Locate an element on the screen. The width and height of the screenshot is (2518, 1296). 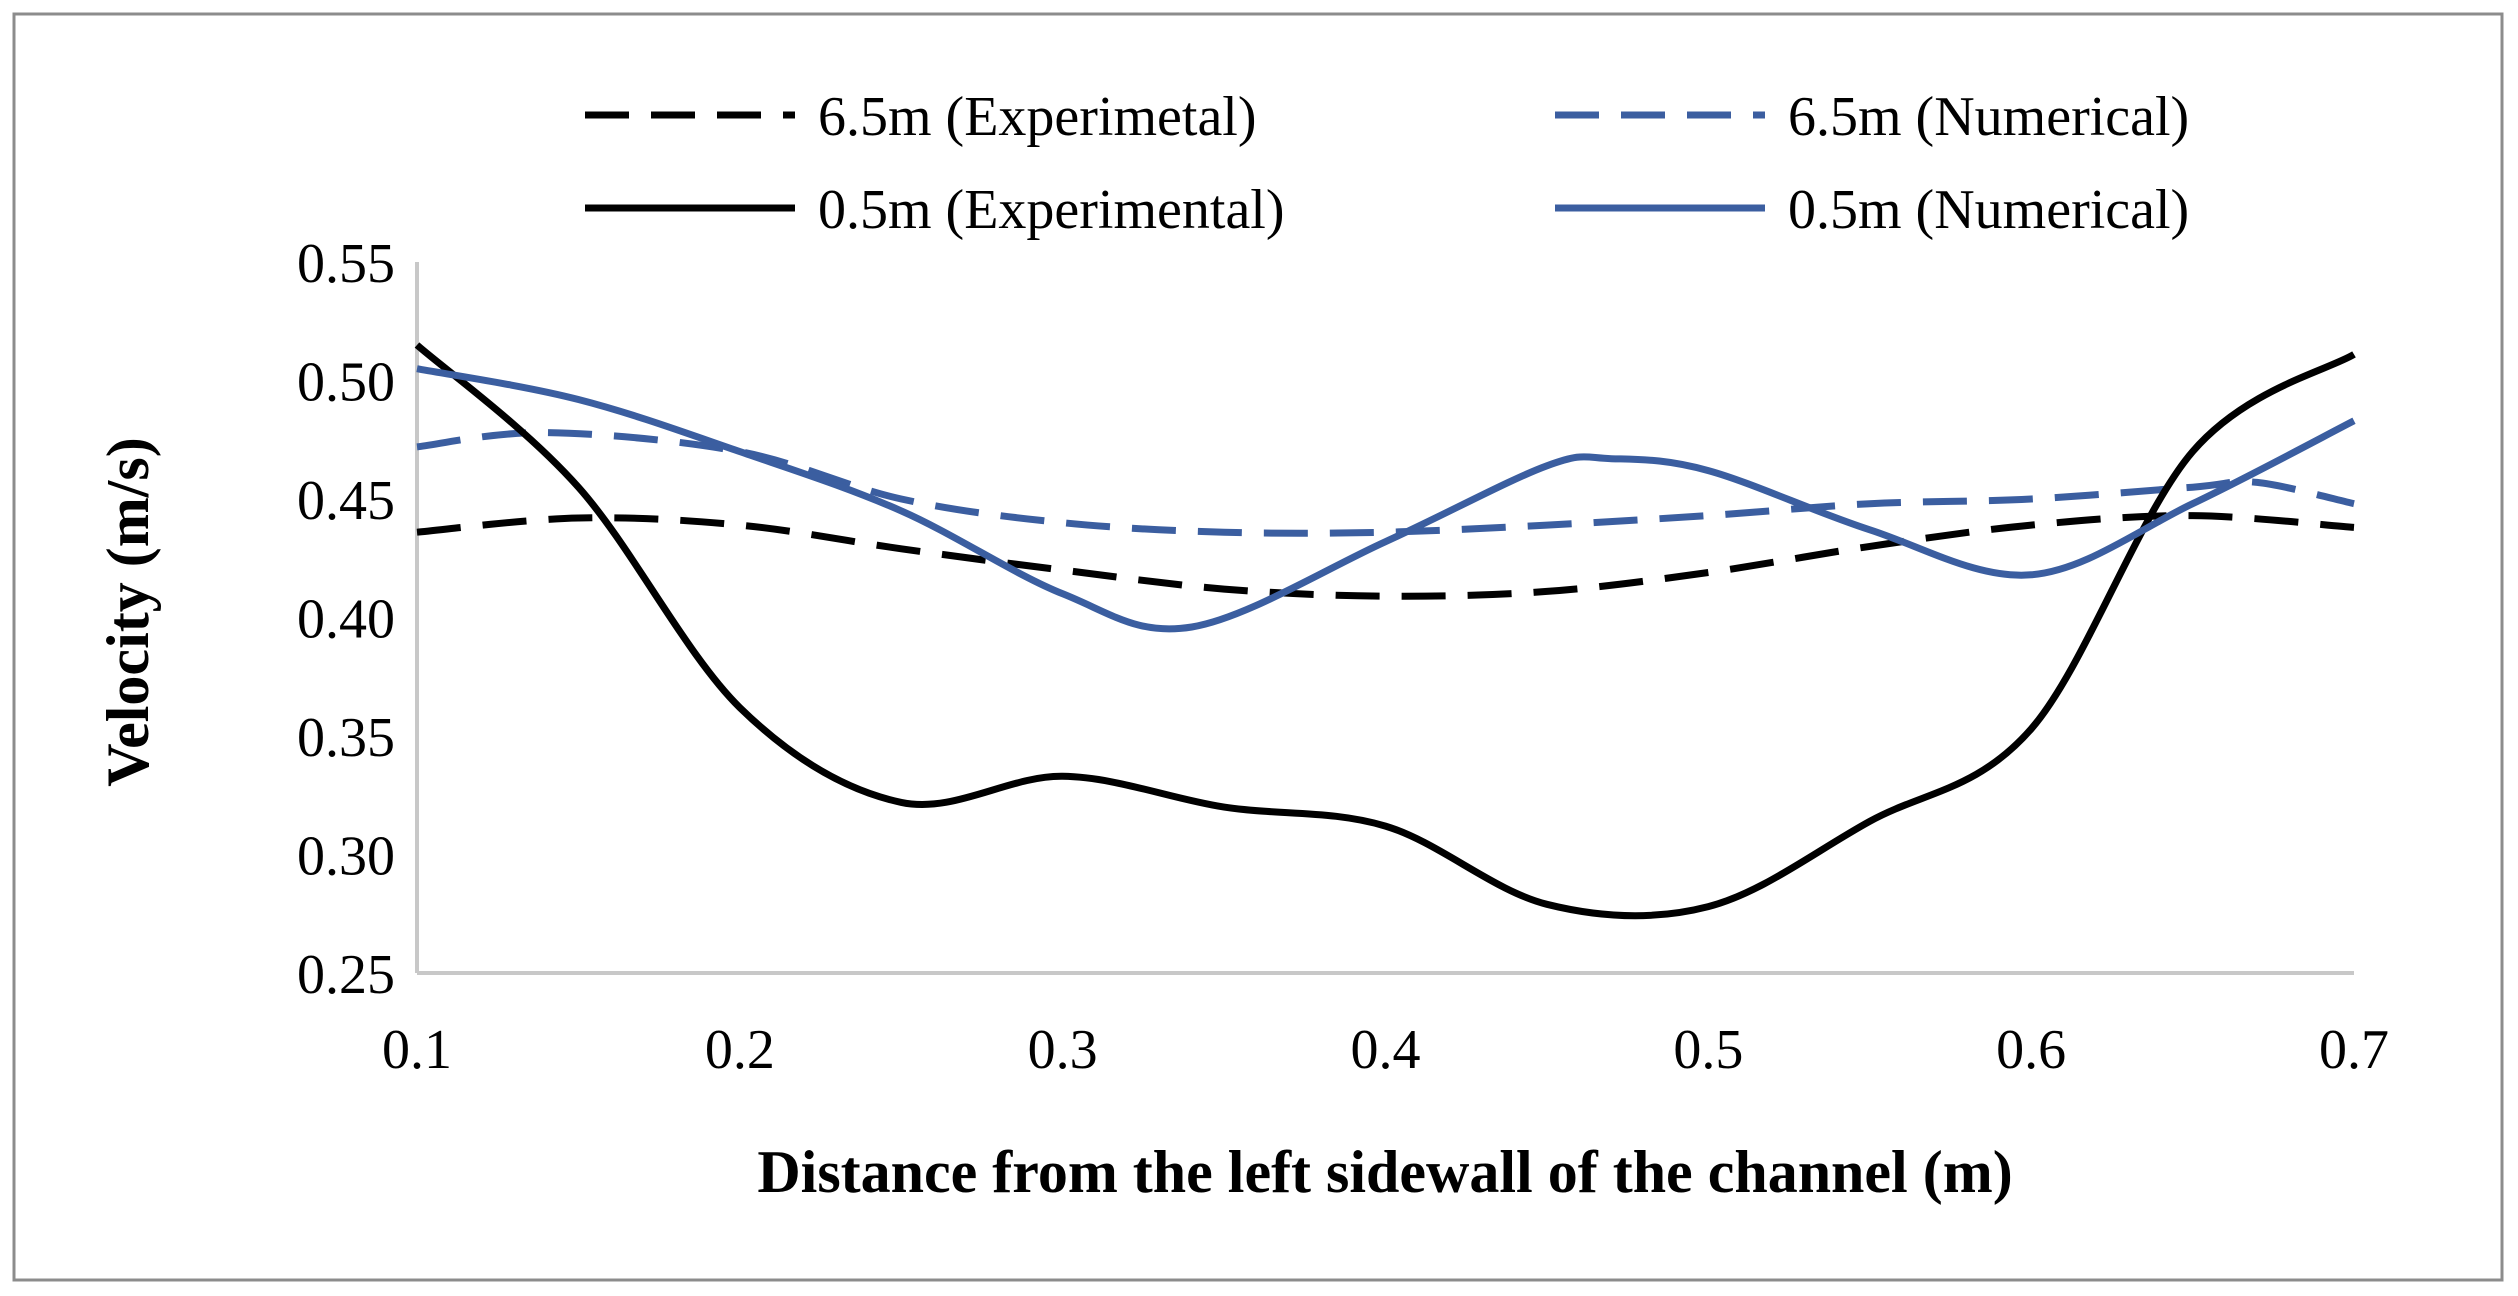
legend-label-0-5m-experimental: 0.5m (Experimental) is located at coordinates (1051, 210).